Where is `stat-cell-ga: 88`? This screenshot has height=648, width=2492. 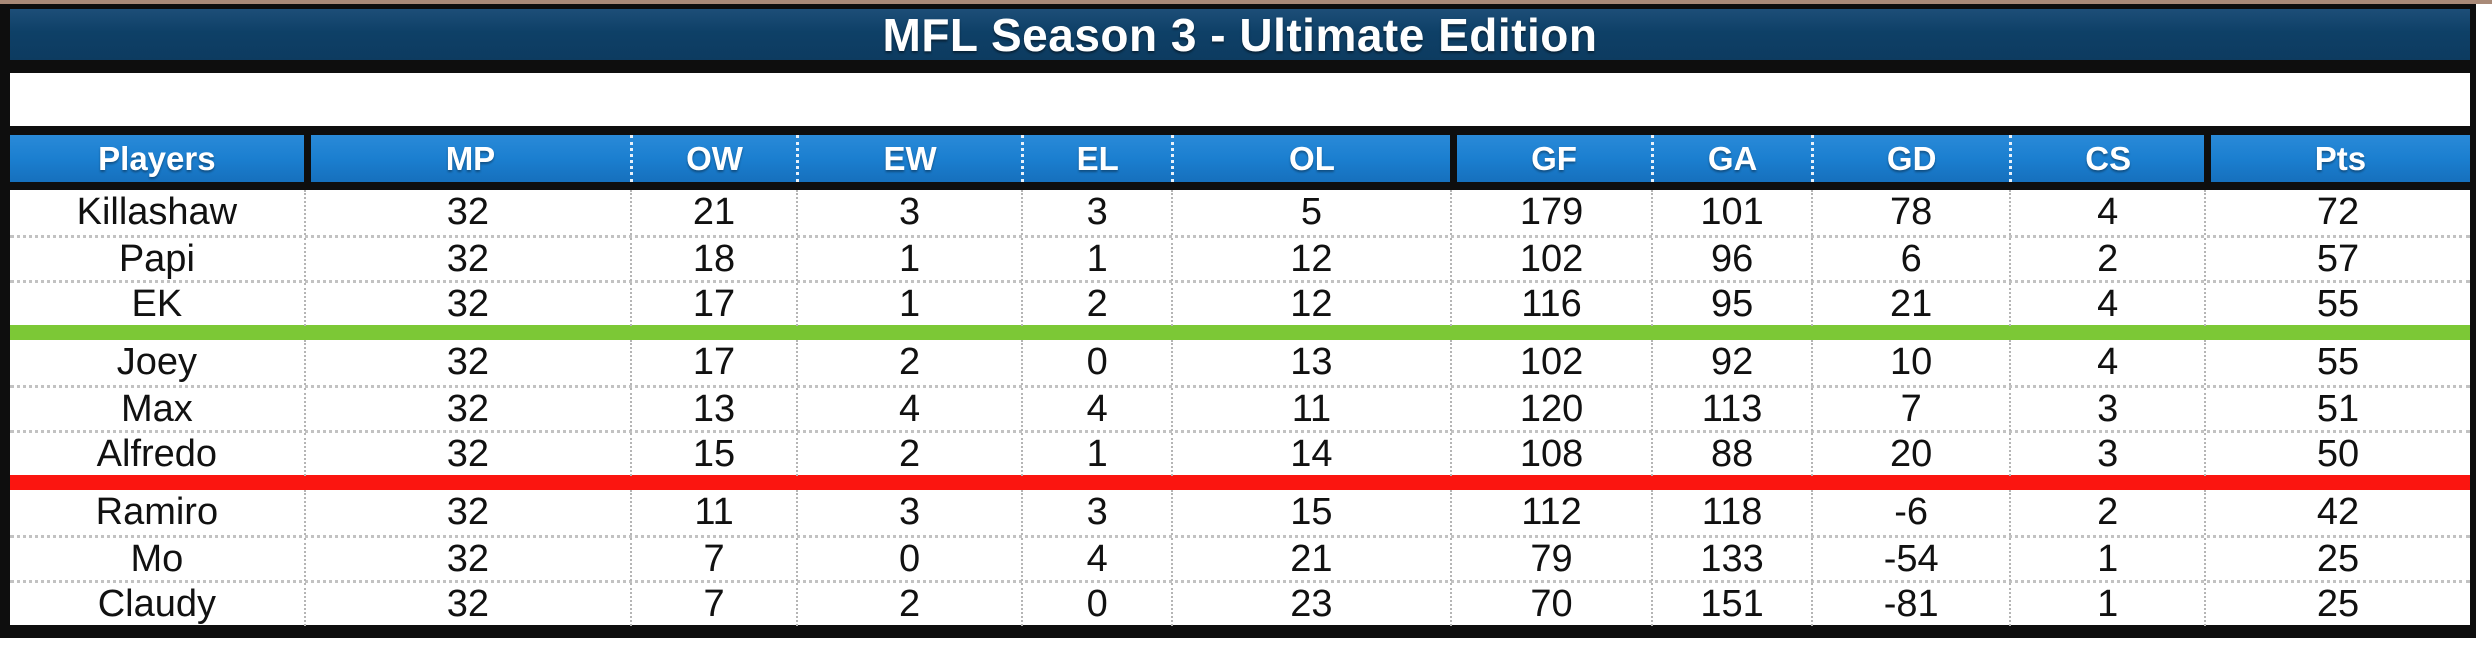
stat-cell-ga: 88 is located at coordinates (1731, 454).